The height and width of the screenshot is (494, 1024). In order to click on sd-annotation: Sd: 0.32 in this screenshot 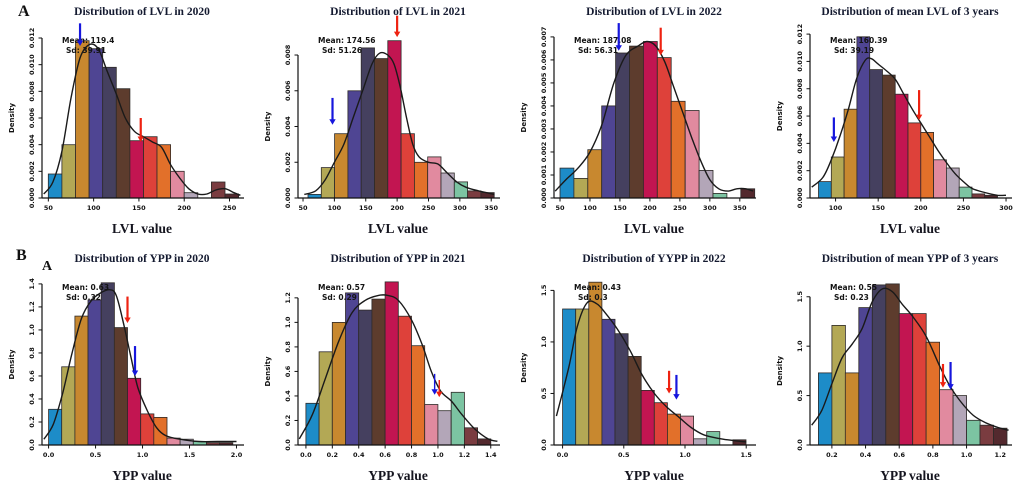, I will do `click(83, 297)`.